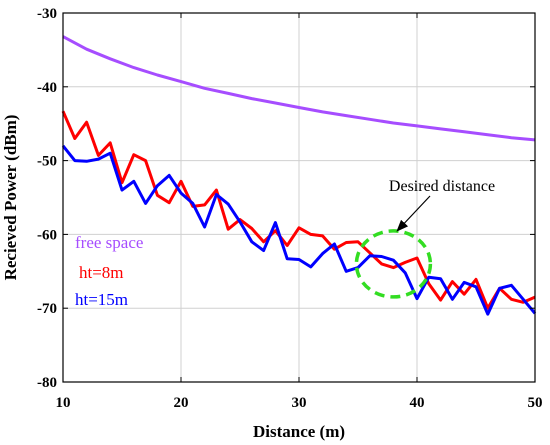  Describe the element at coordinates (442, 205) in the screenshot. I see `annotation: Desired distance` at that location.